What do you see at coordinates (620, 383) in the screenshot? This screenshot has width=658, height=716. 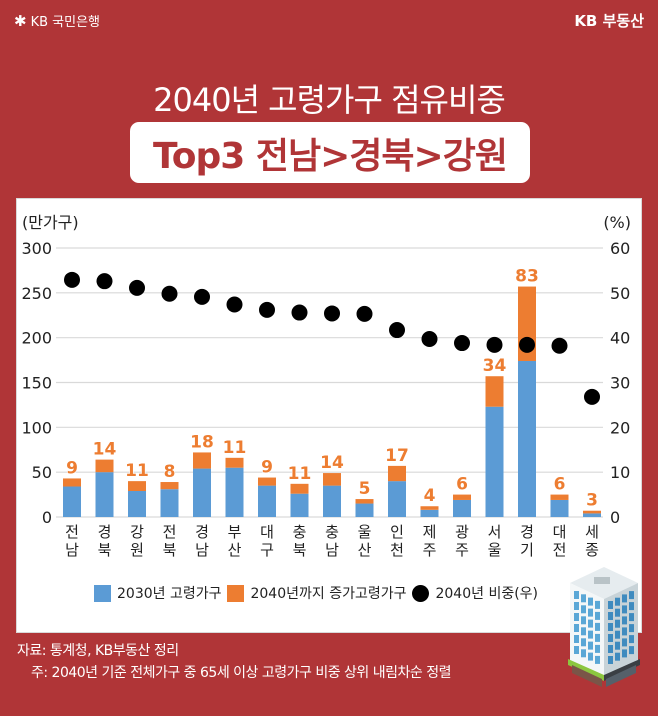 I see `y-right-tick-label: 30` at bounding box center [620, 383].